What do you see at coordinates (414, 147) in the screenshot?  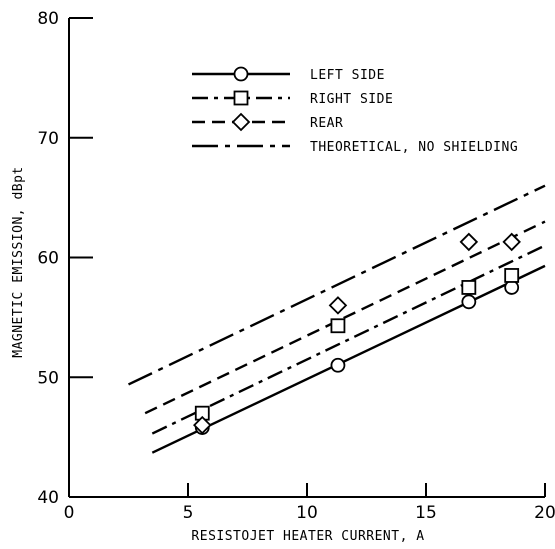 I see `legend-label-theoretical-no-shielding: THEORETICAL, NO SHIELDING` at bounding box center [414, 147].